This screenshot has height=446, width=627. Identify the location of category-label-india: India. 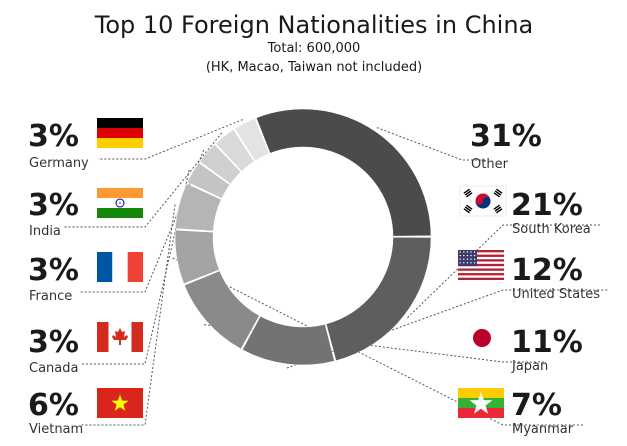
(45, 231).